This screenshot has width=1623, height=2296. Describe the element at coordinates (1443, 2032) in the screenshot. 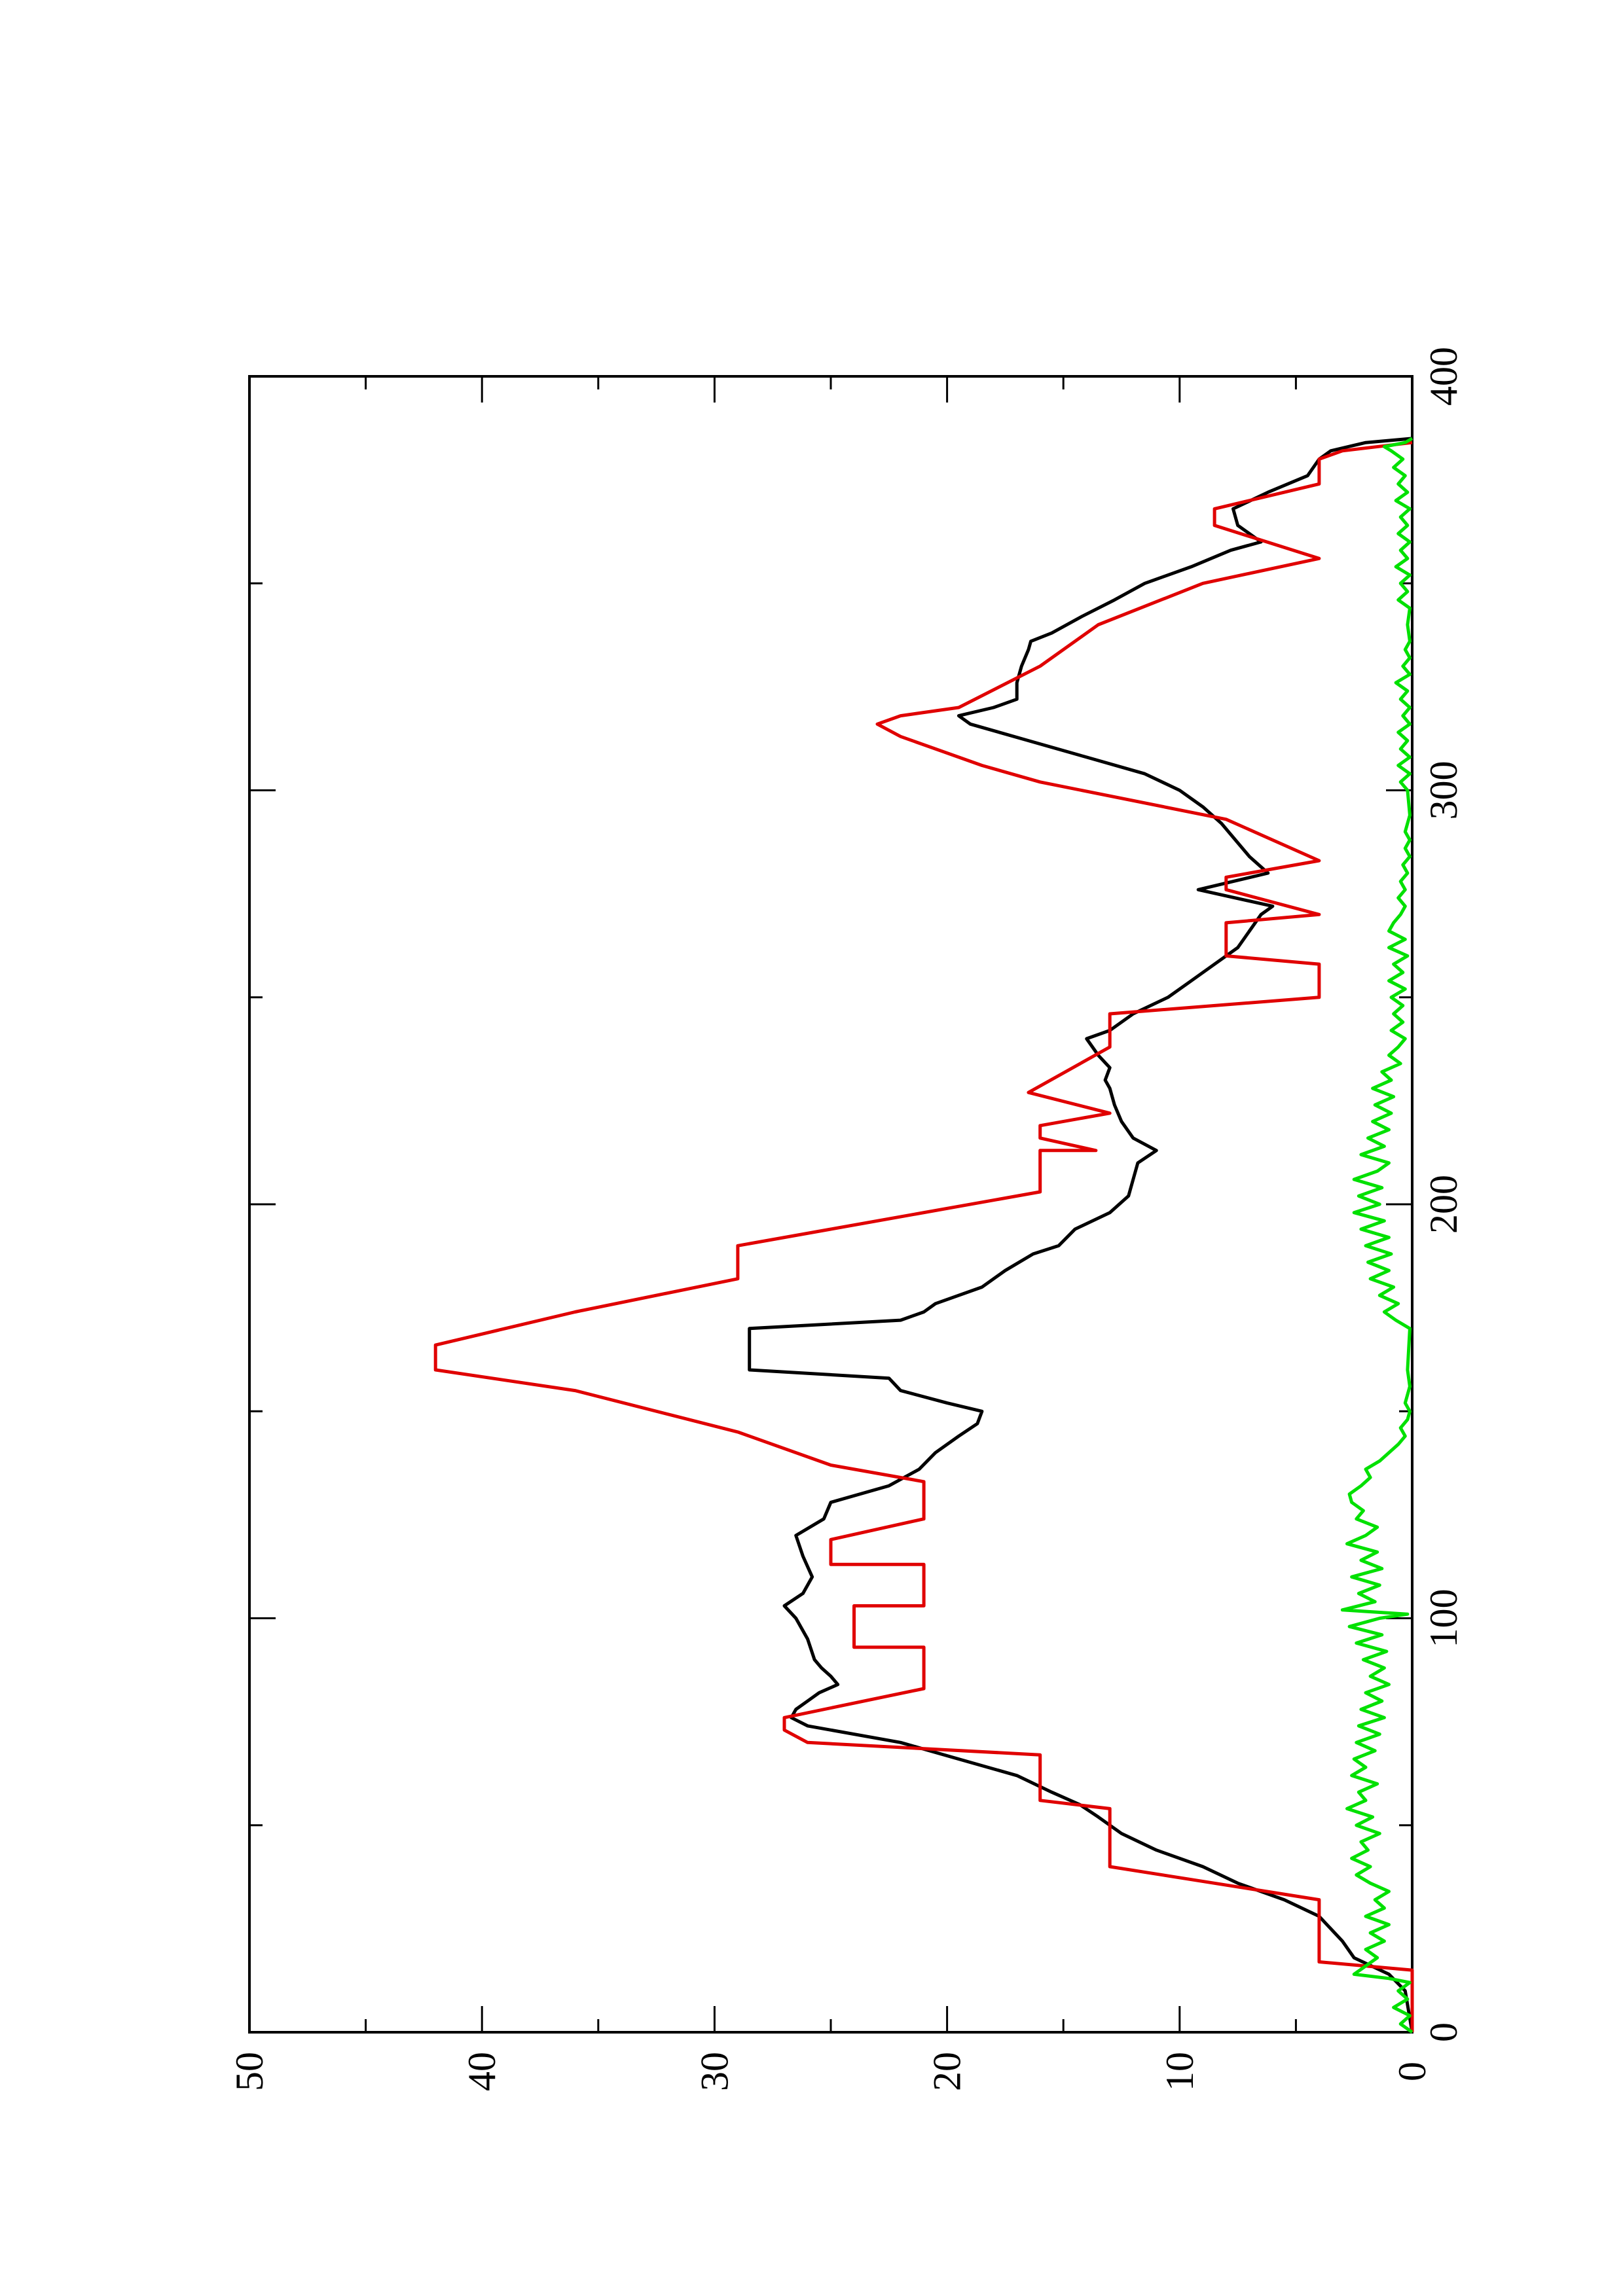

I see `x-tick-label: 0` at that location.